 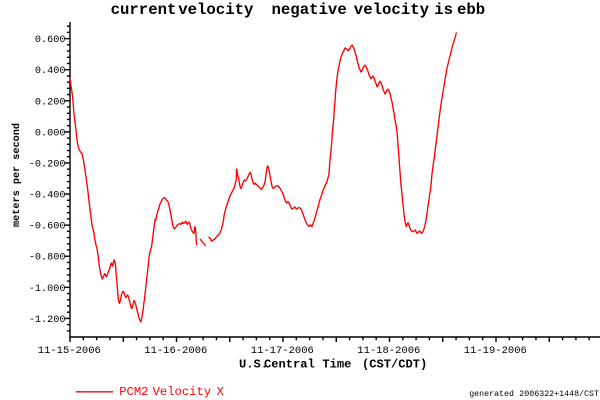 I want to click on svg-text: 11-16-2006, so click(x=175, y=351).